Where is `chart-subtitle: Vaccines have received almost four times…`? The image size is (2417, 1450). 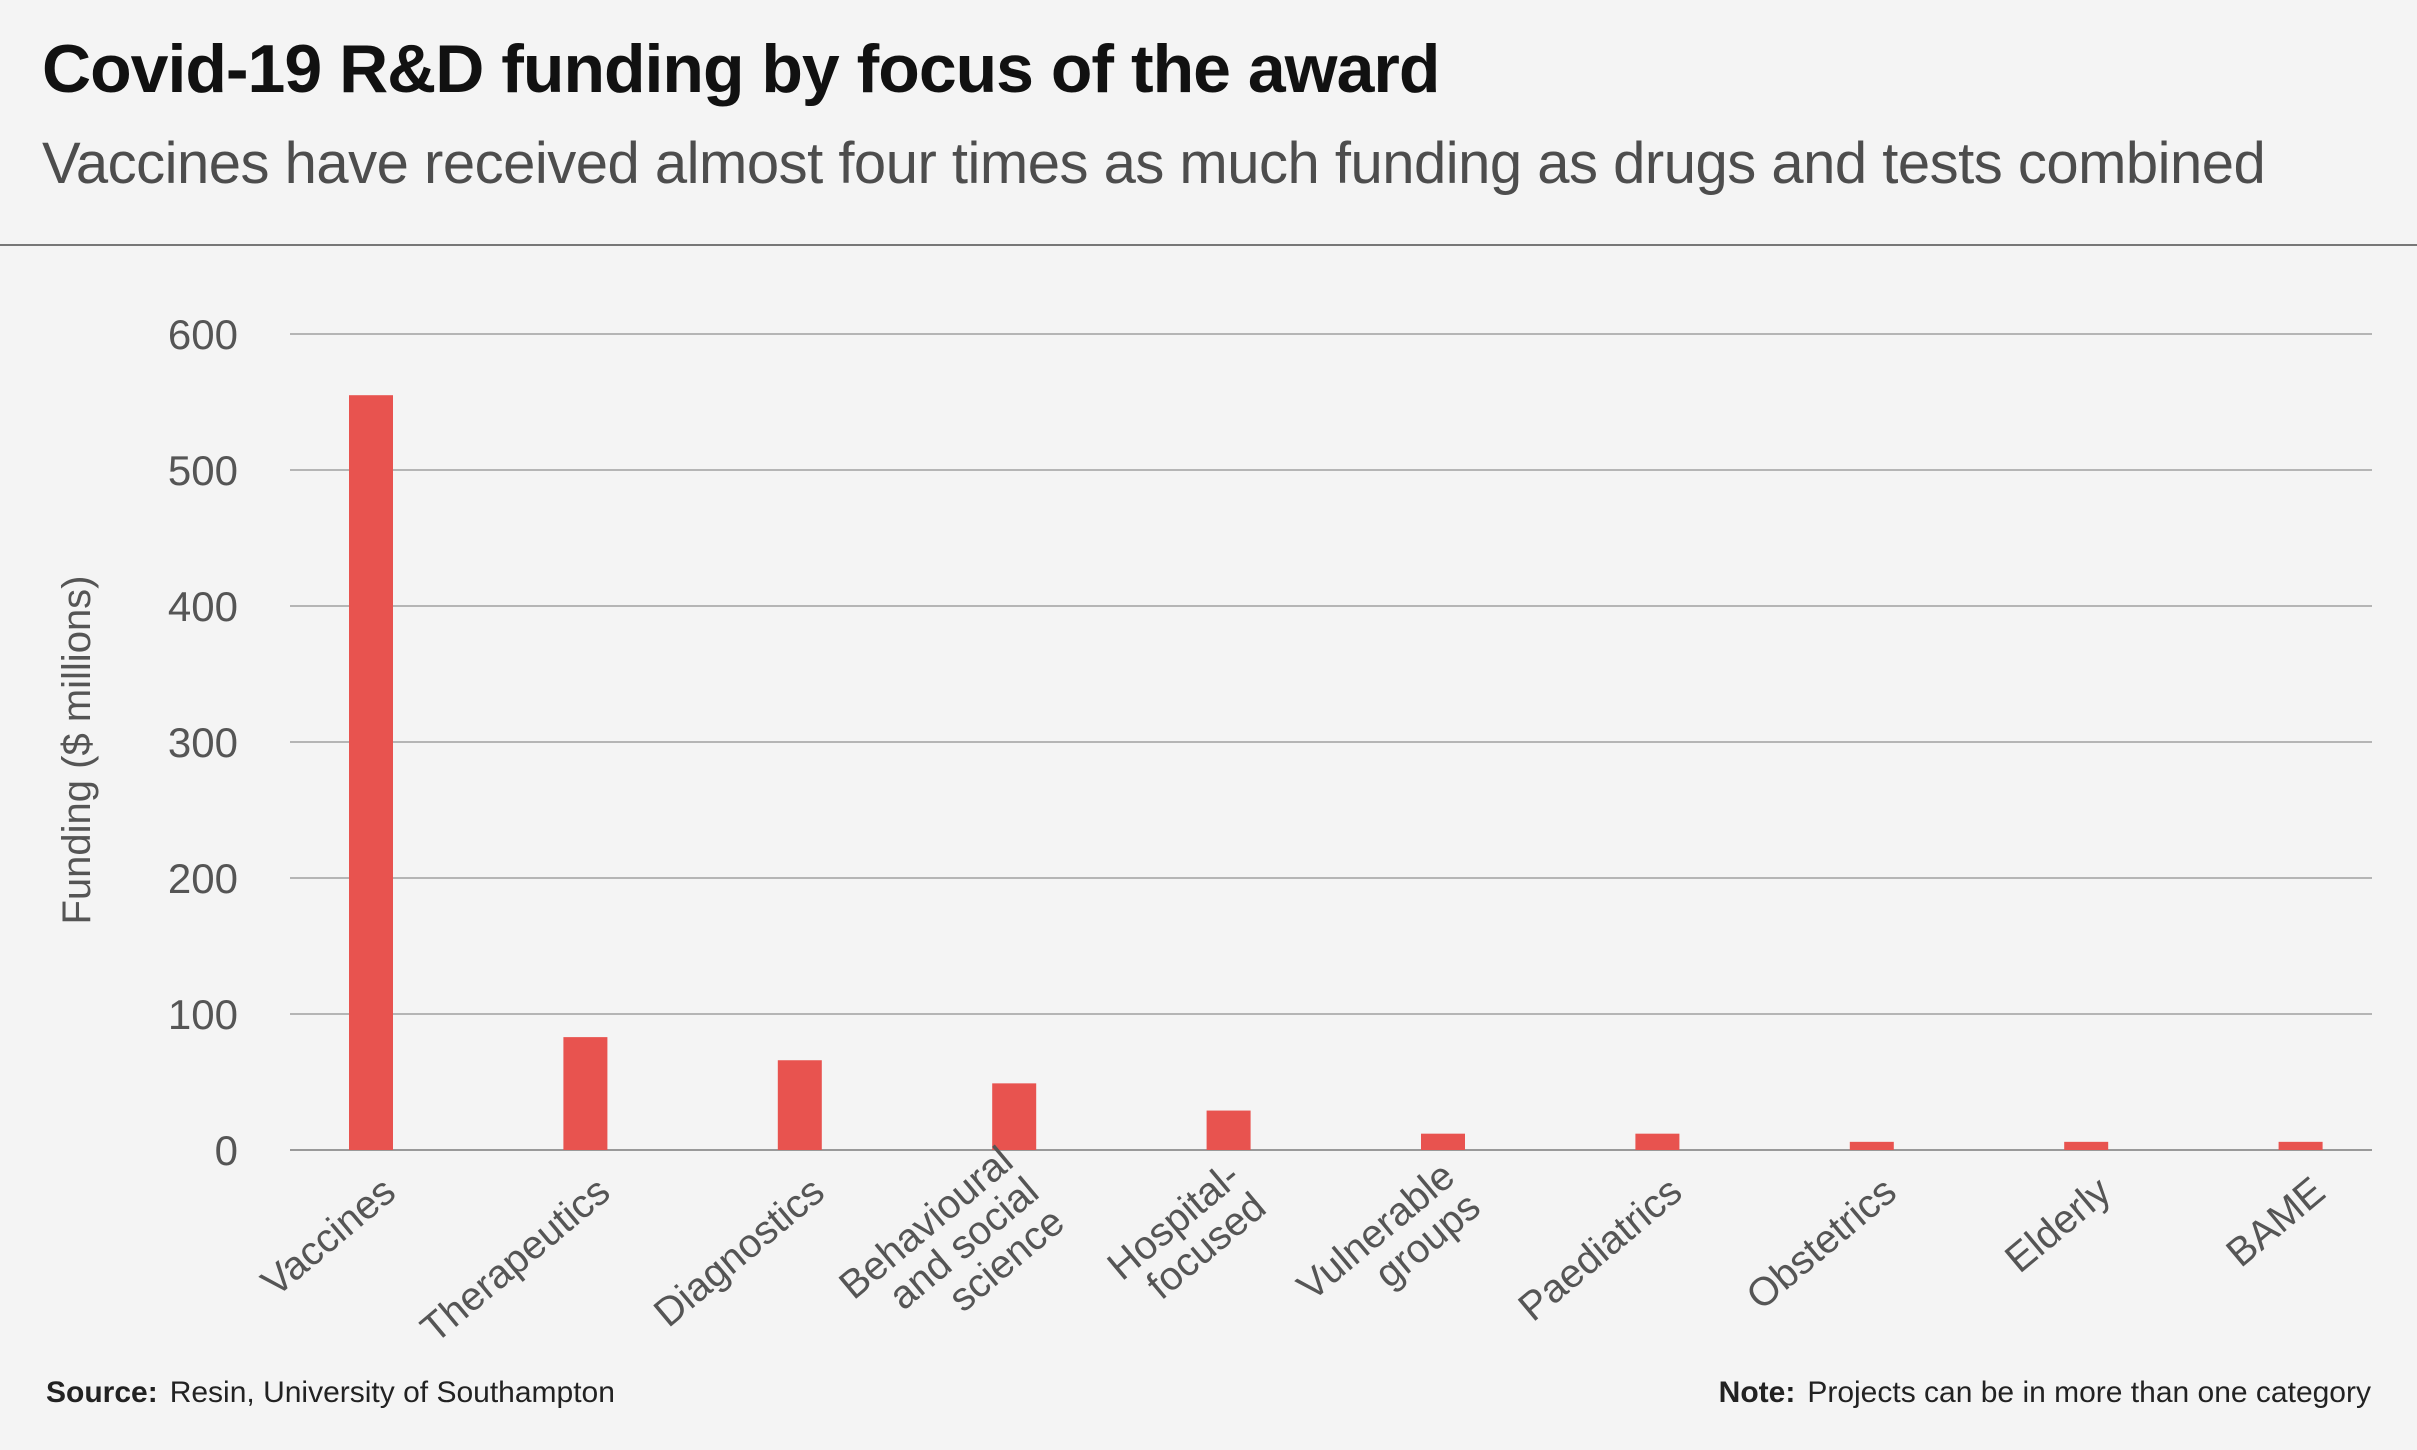 chart-subtitle: Vaccines have received almost four times… is located at coordinates (1154, 163).